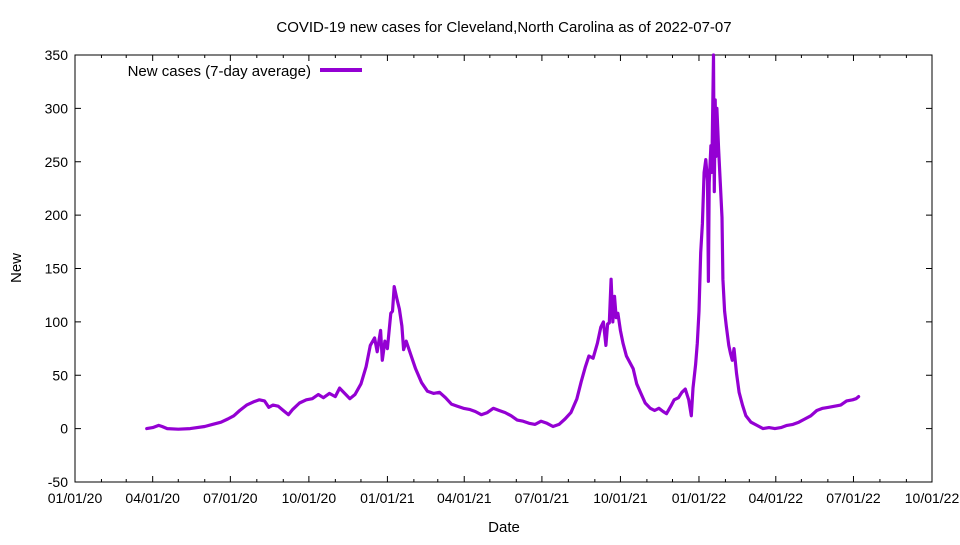 This screenshot has width=960, height=545. What do you see at coordinates (504, 527) in the screenshot?
I see `x-axis-title: Date` at bounding box center [504, 527].